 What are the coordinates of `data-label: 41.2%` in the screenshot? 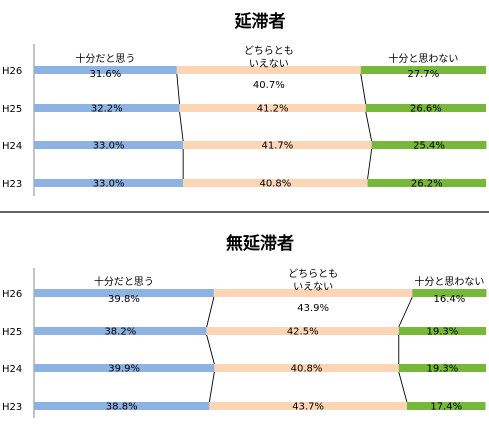 It's located at (273, 109).